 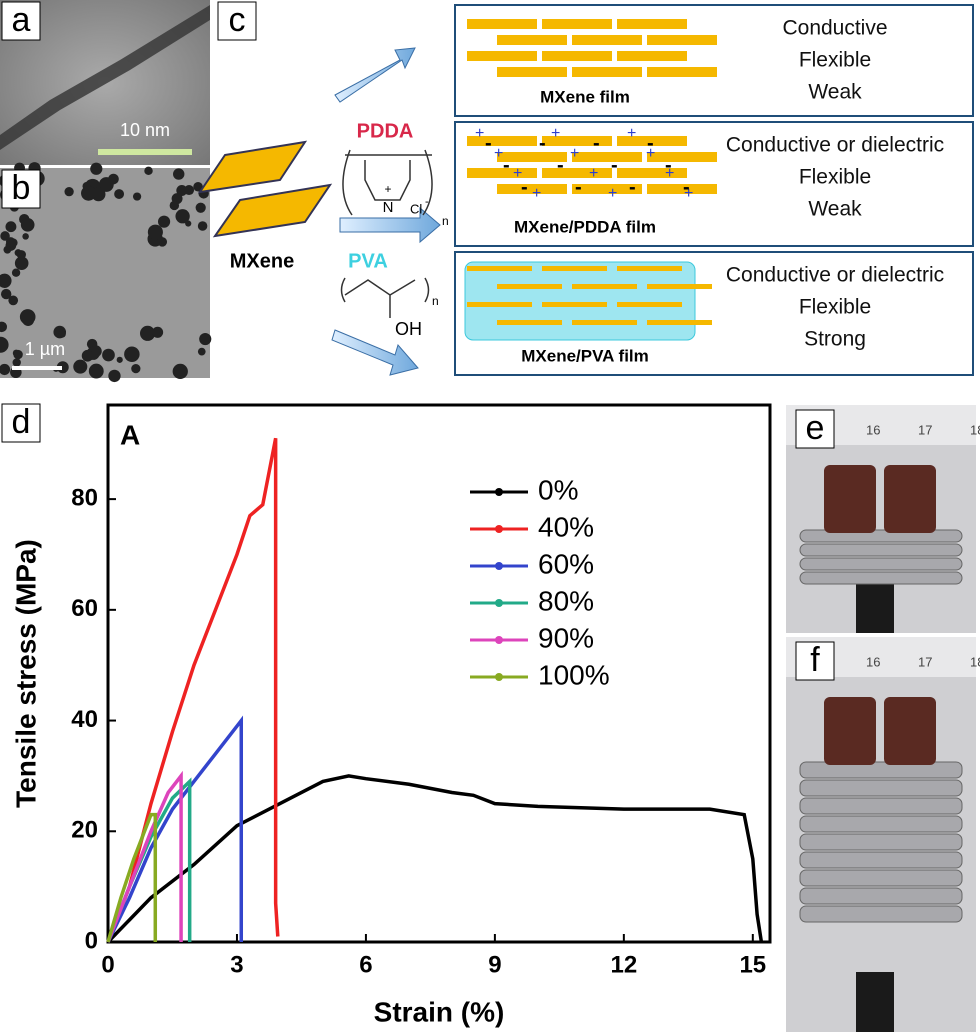 I want to click on film-property: Conductive, so click(x=834, y=28).